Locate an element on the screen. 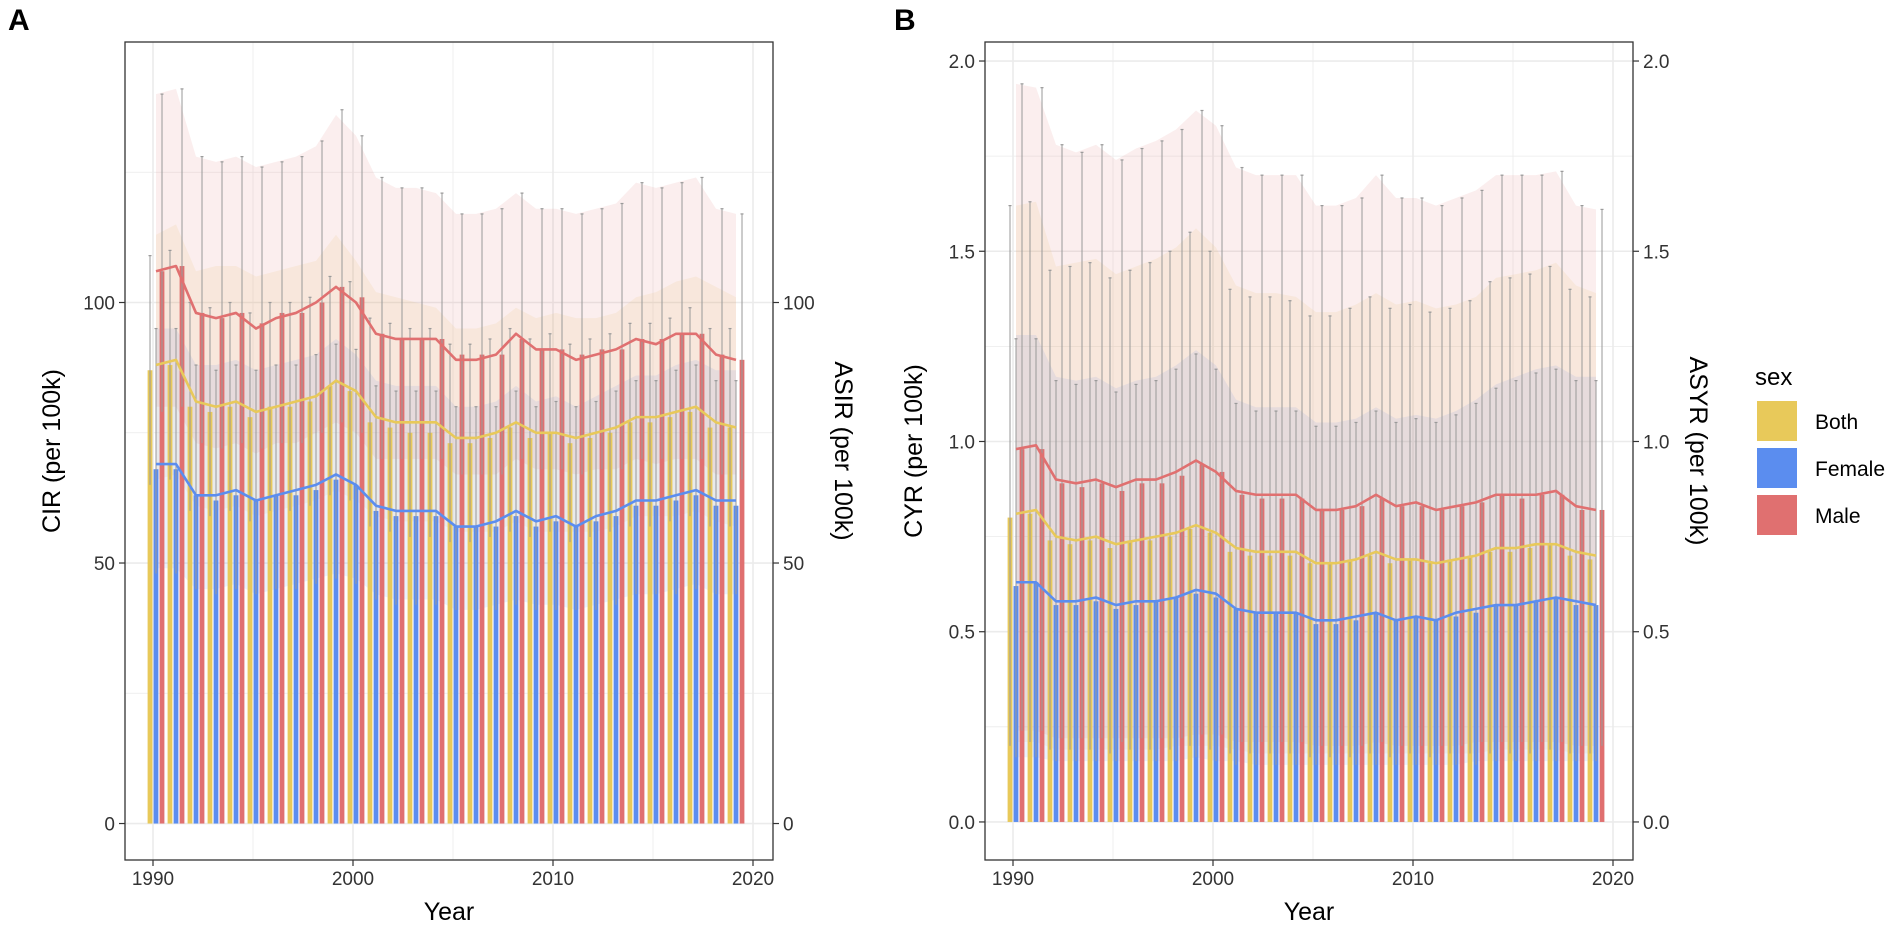  panel-a-bar-male-2006 is located at coordinates (482, 589).